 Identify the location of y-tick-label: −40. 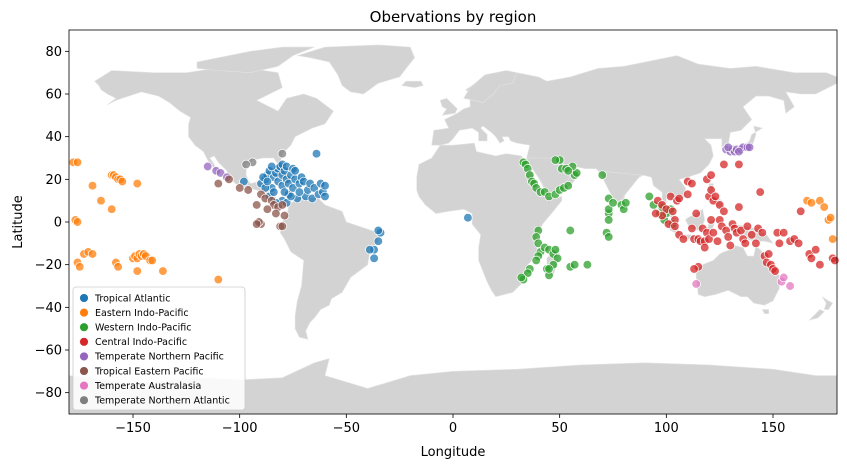
(48, 308).